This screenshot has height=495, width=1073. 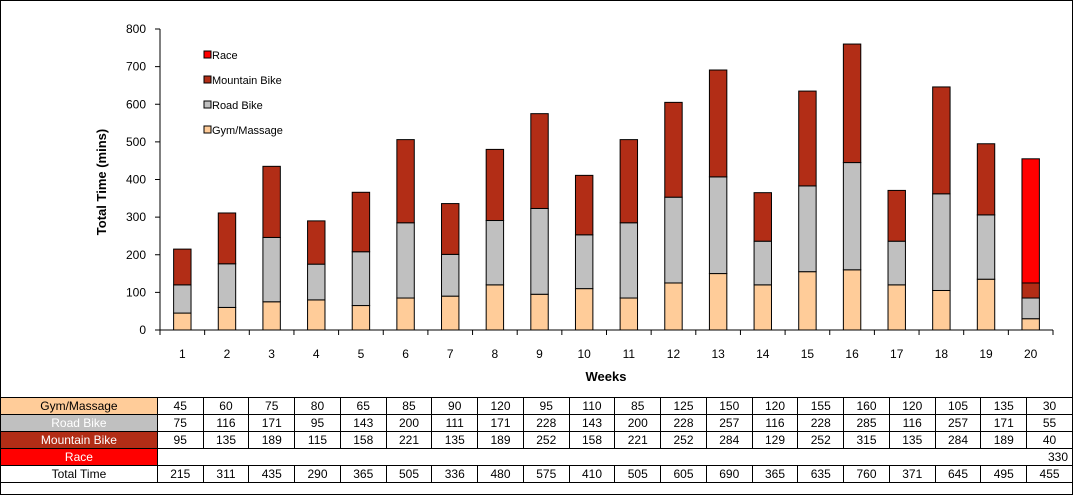 What do you see at coordinates (775, 474) in the screenshot?
I see `table-cell: 365` at bounding box center [775, 474].